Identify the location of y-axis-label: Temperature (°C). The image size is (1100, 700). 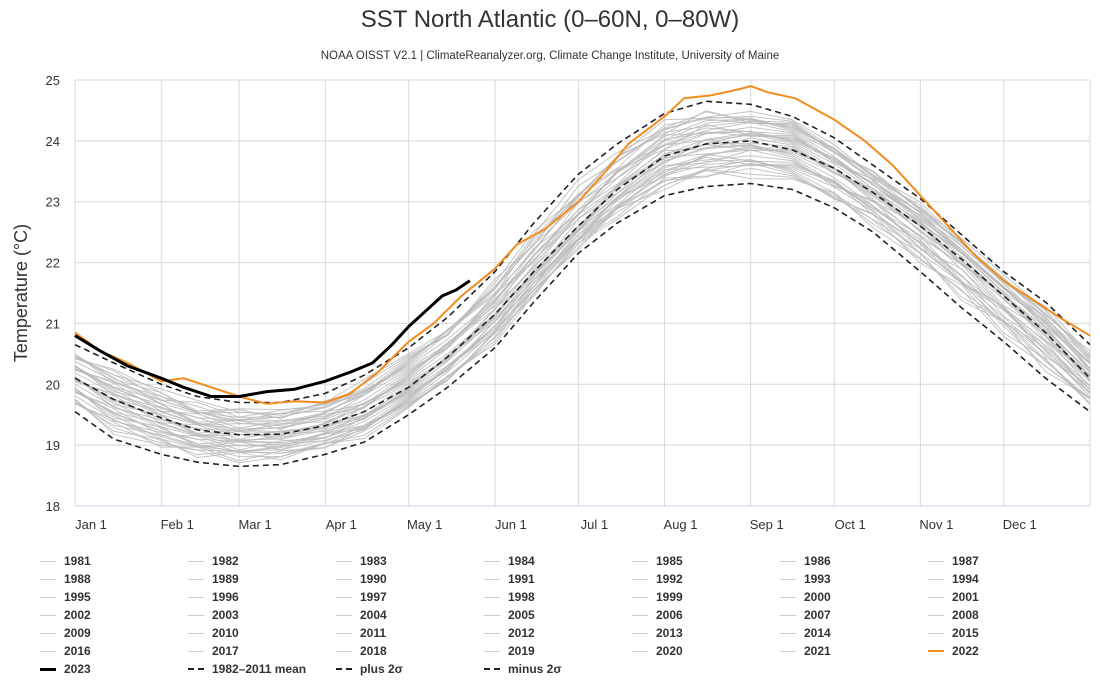
(21, 293).